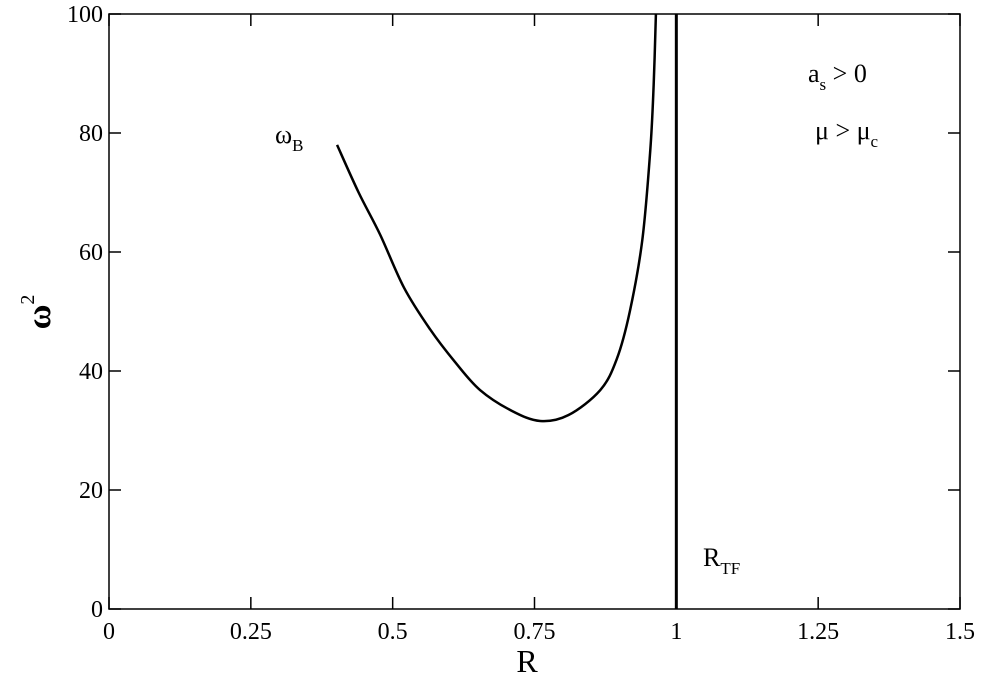 This screenshot has width=981, height=677. I want to click on y-label-main: ω, so click(39, 317).